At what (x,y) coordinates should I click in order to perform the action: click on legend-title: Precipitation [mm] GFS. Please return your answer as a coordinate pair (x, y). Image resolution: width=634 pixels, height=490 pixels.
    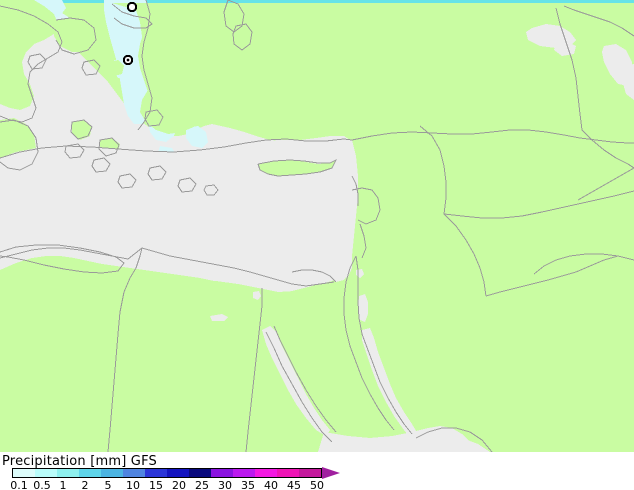
    Looking at the image, I should click on (79, 461).